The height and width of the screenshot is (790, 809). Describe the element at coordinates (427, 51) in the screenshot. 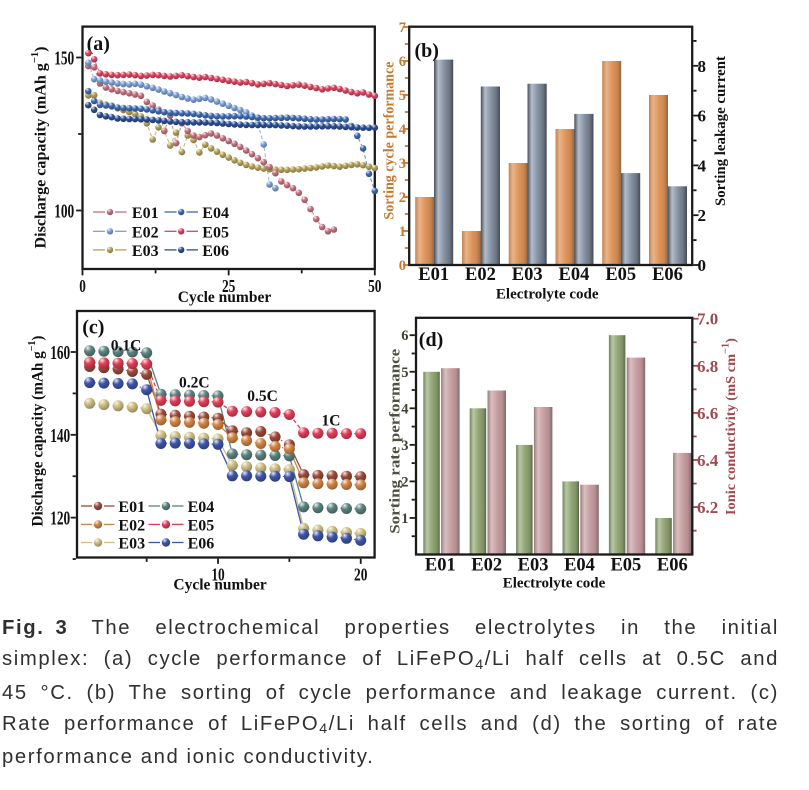

I see `svg-text: (b)` at that location.